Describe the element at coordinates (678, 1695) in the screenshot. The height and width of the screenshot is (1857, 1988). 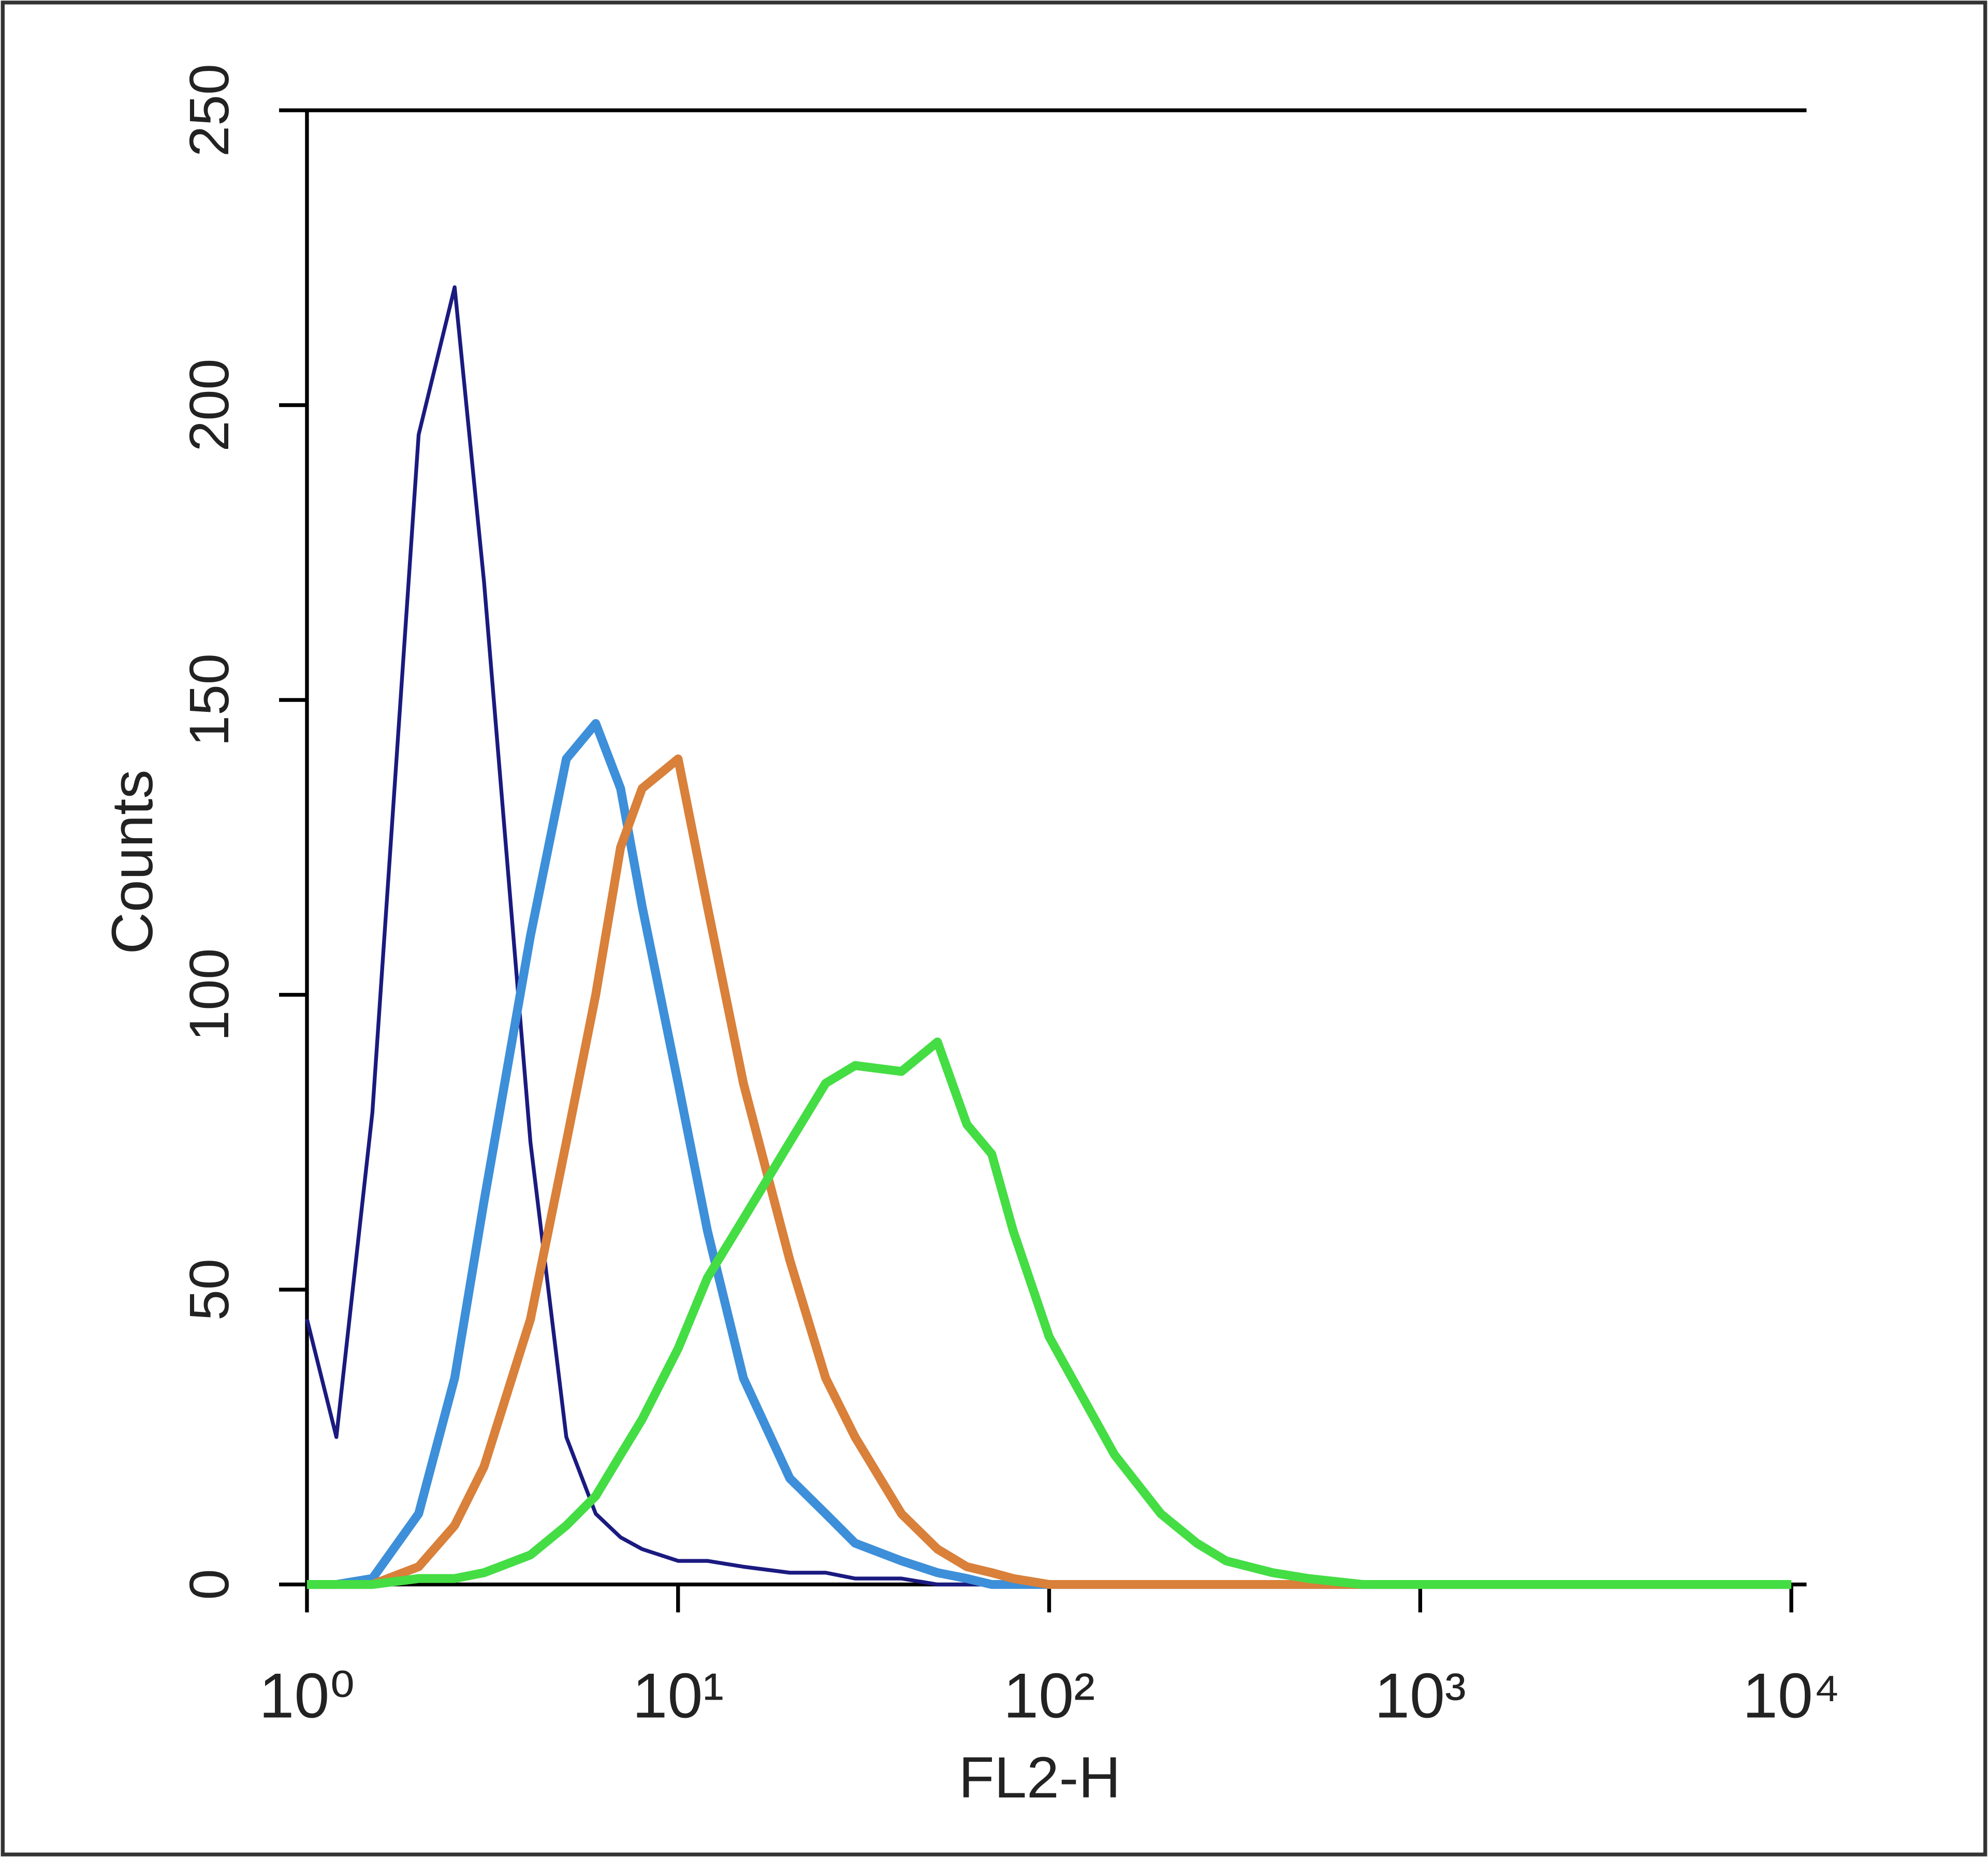
I see `x-tick-label: 10¹` at that location.